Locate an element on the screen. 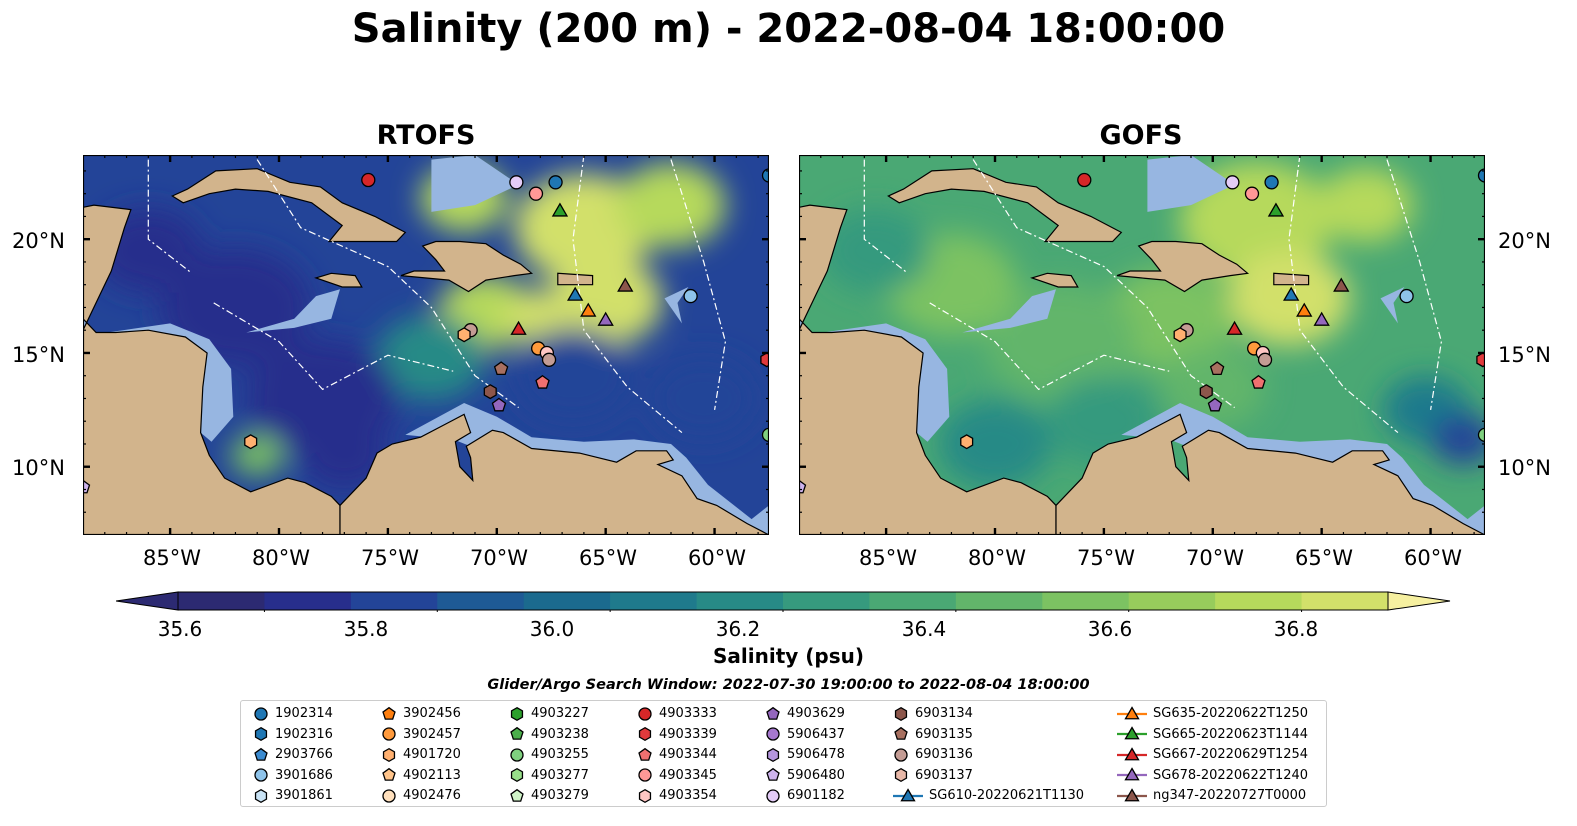 The height and width of the screenshot is (826, 1577). land-hispaniola is located at coordinates (467, 266).